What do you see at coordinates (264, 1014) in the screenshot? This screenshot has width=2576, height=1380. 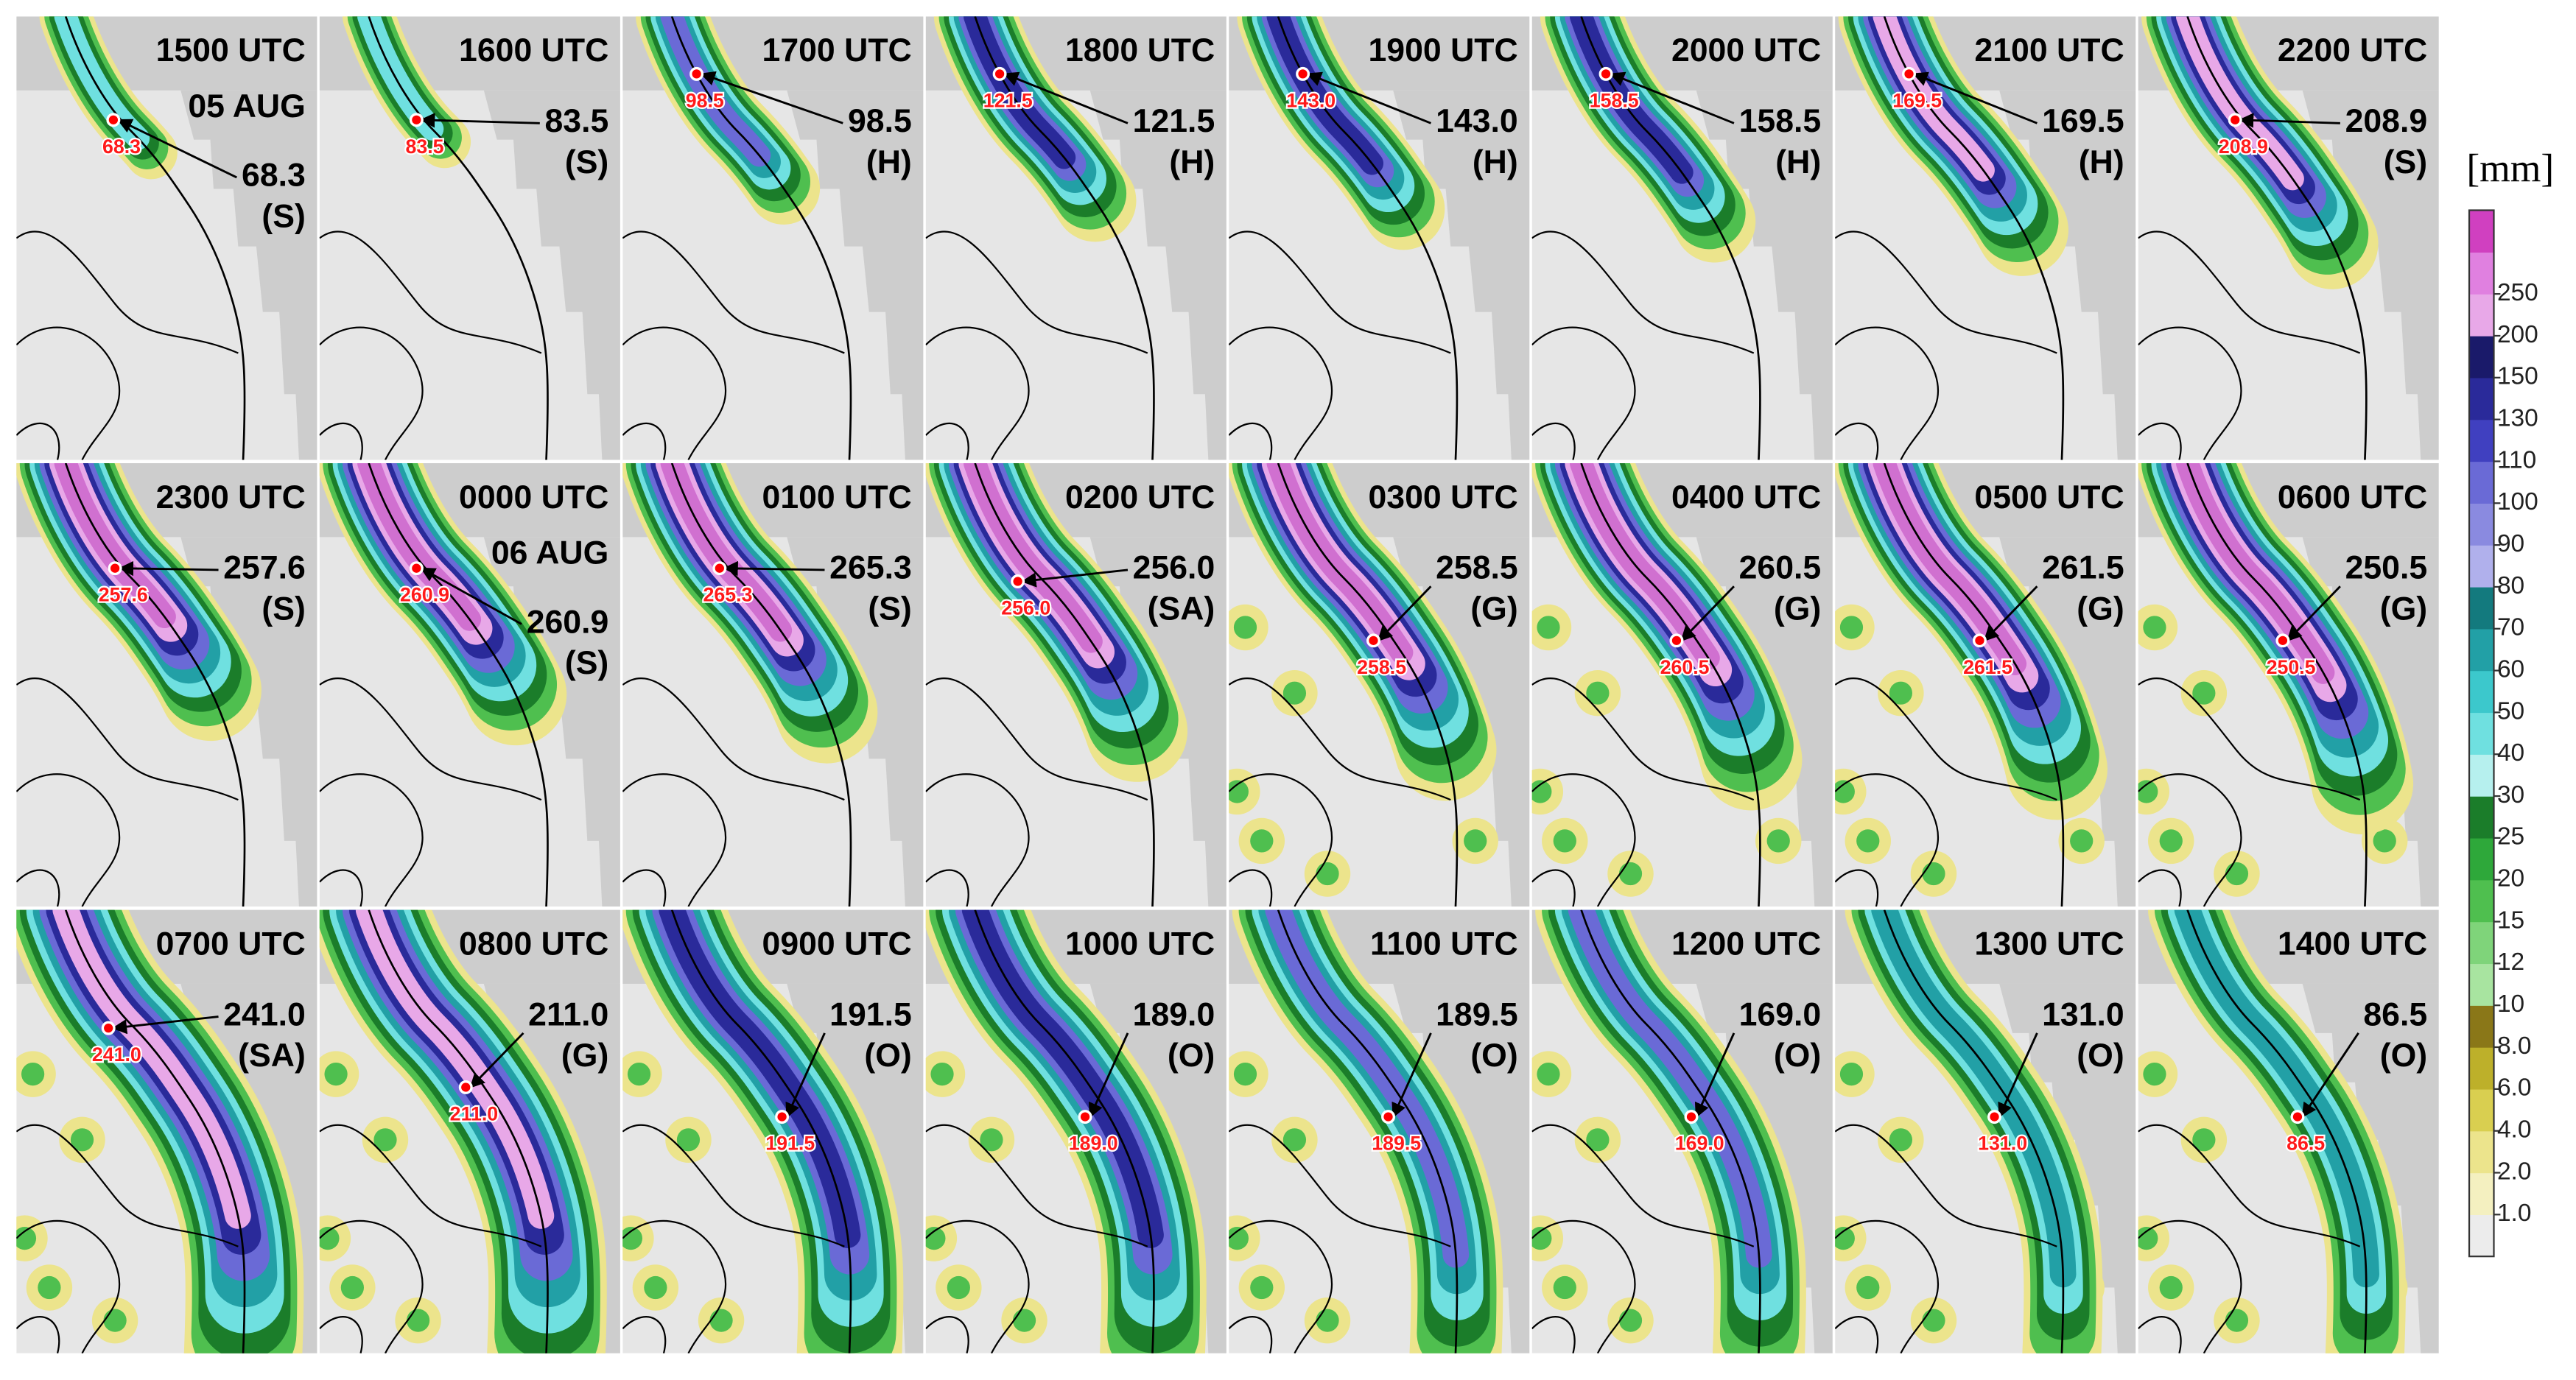 I see `max-value: 241.0` at bounding box center [264, 1014].